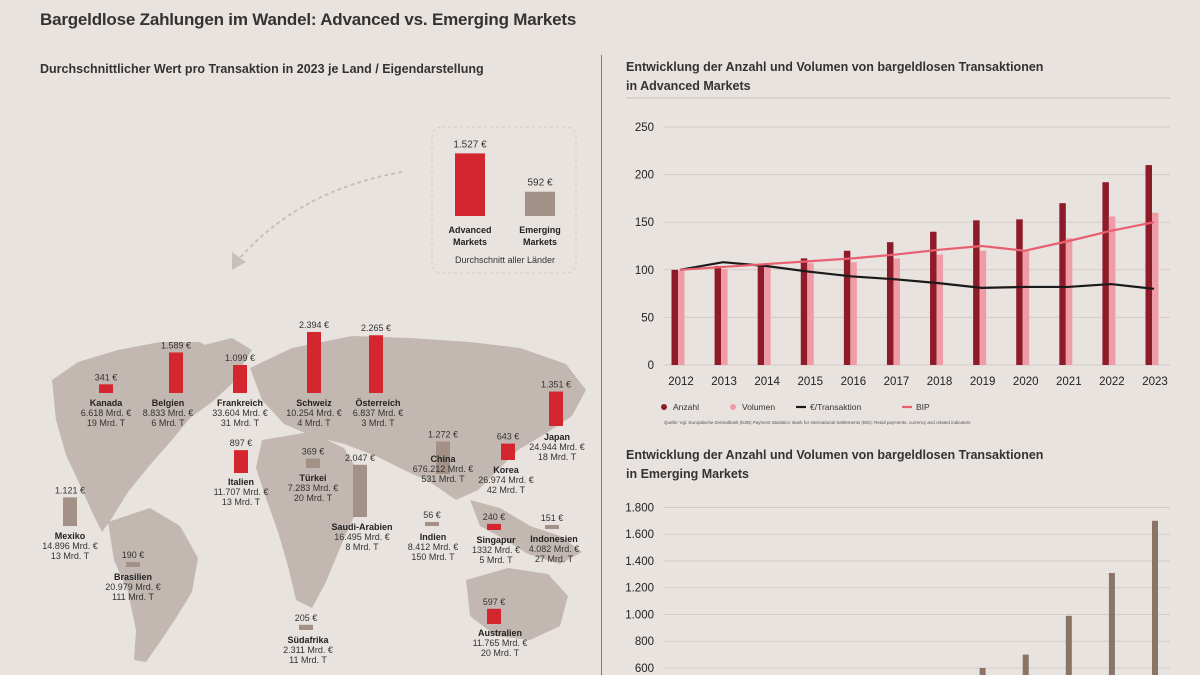 The width and height of the screenshot is (1200, 675). What do you see at coordinates (644, 271) in the screenshot?
I see `chart1-y-tick: 100` at bounding box center [644, 271].